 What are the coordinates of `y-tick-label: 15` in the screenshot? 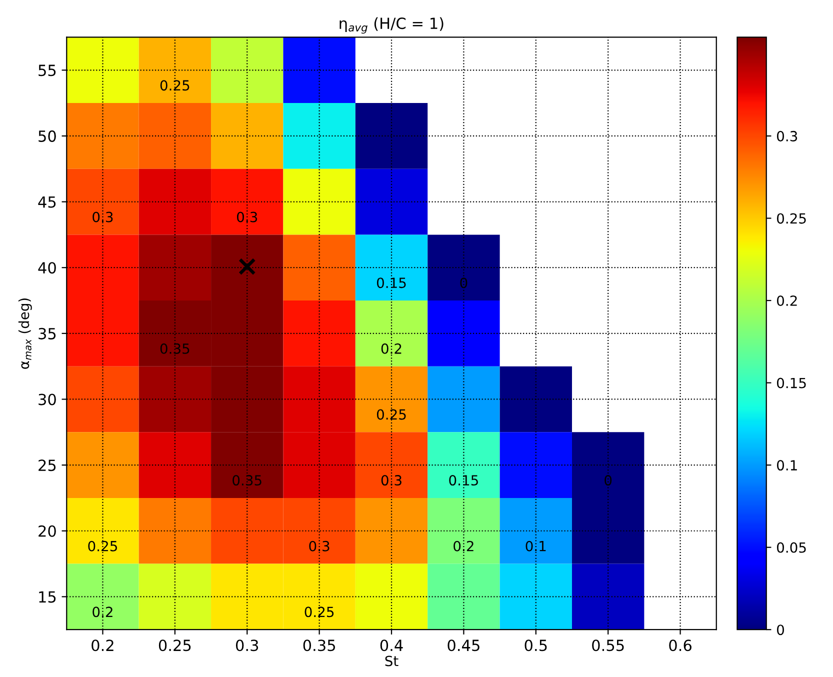 It's located at (47, 597).